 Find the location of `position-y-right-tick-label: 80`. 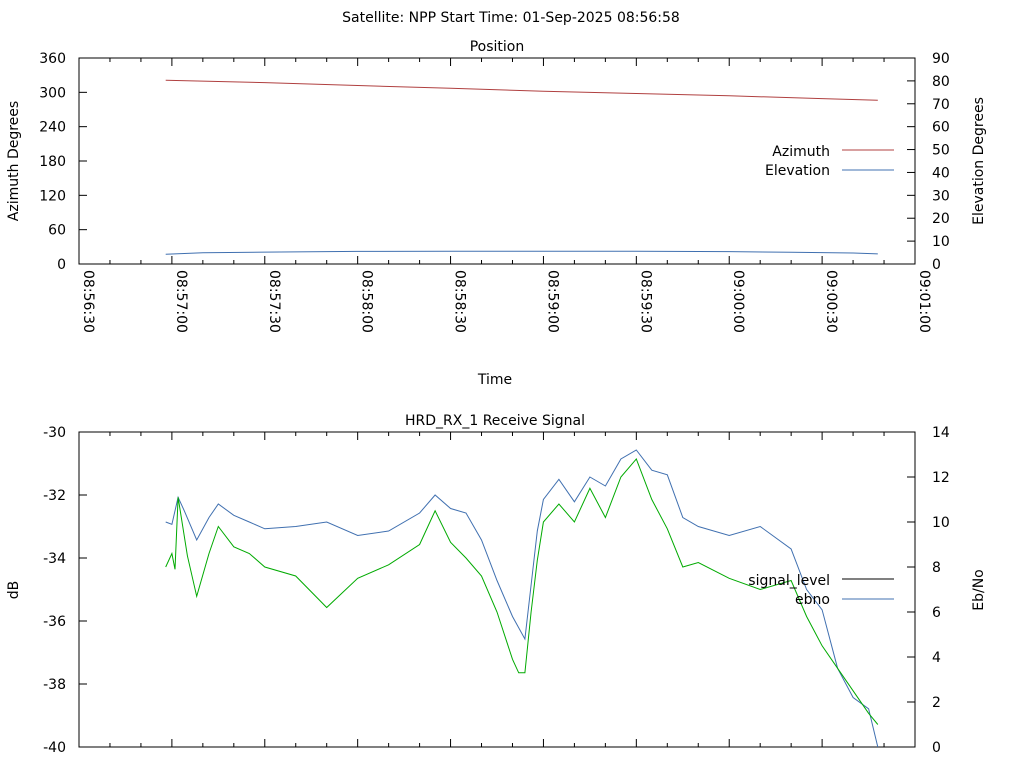

position-y-right-tick-label: 80 is located at coordinates (941, 82).